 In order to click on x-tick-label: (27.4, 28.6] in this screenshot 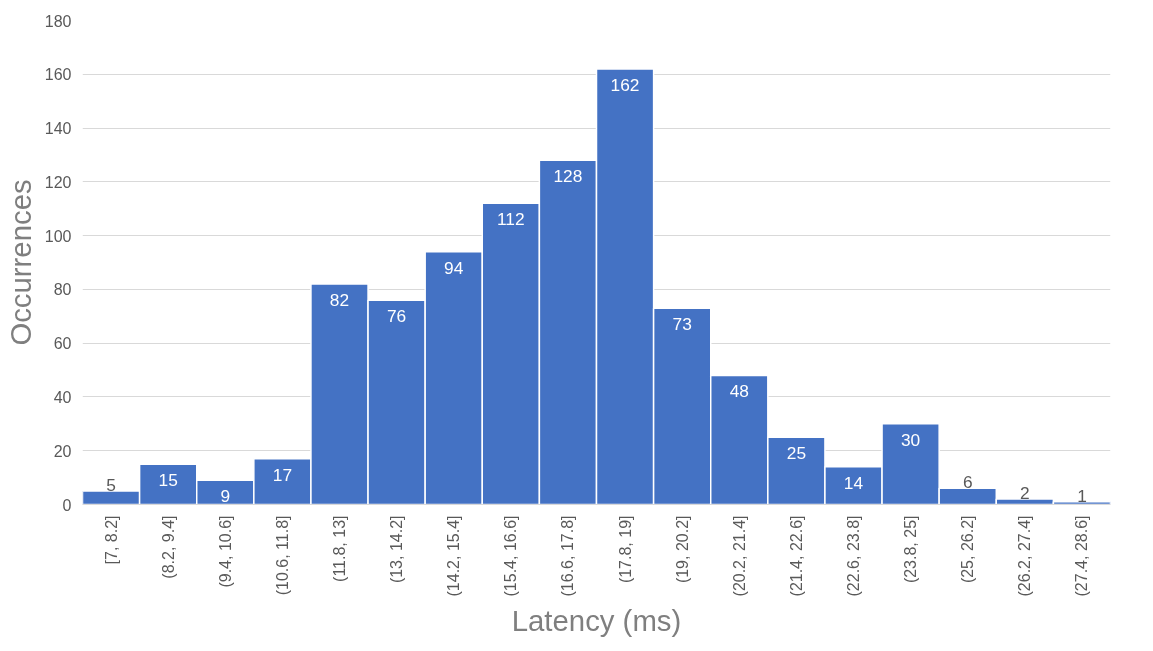, I will do `click(1082, 556)`.